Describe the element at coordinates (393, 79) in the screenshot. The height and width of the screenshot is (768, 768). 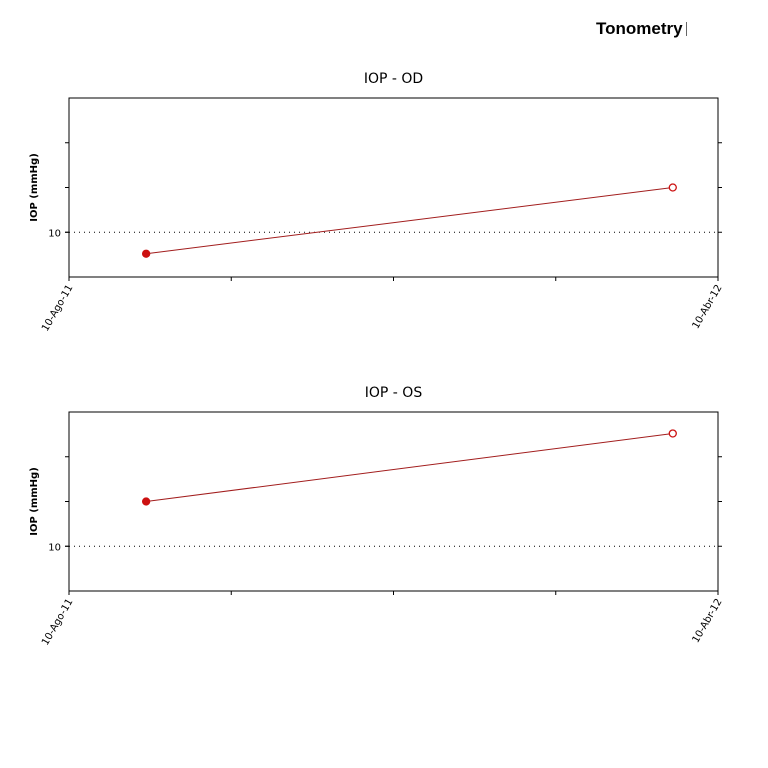
I see `chart-title: IOP - OD` at that location.